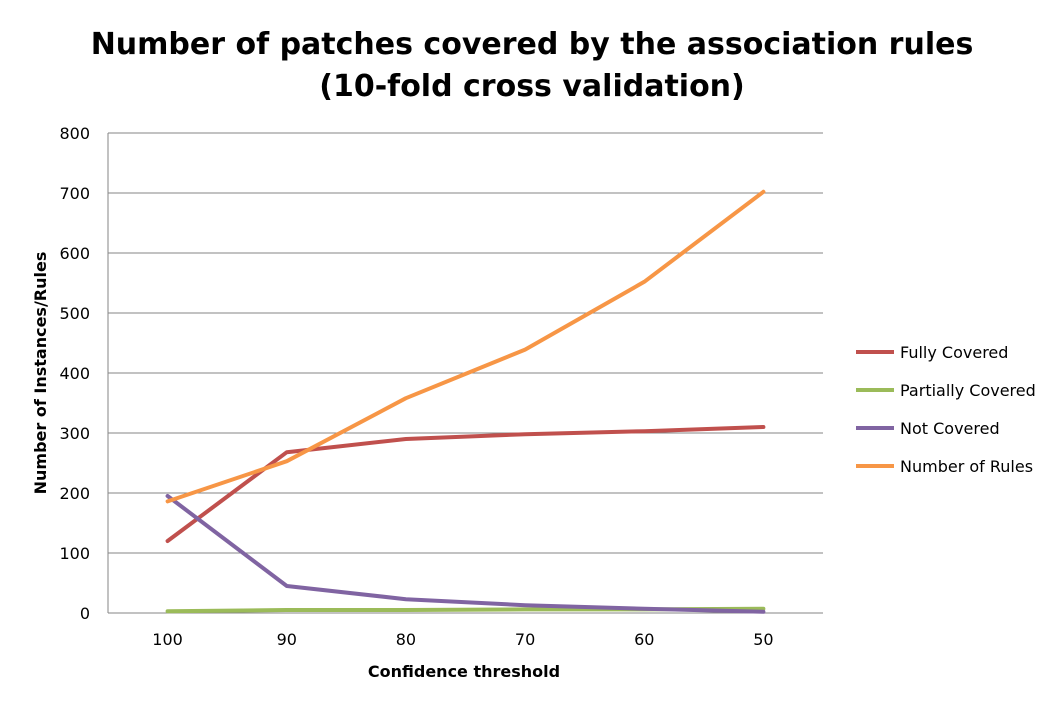 This screenshot has height=709, width=1064. I want to click on y-axis-tick-labels: 0 100 200 300 400 500 600 700 800, so click(74, 373).